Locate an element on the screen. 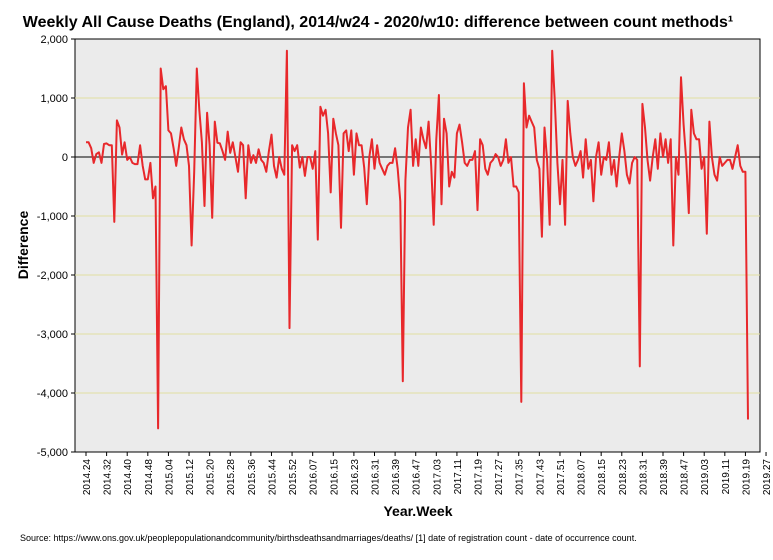  x-tick-label: 2018.15 is located at coordinates (602, 477).